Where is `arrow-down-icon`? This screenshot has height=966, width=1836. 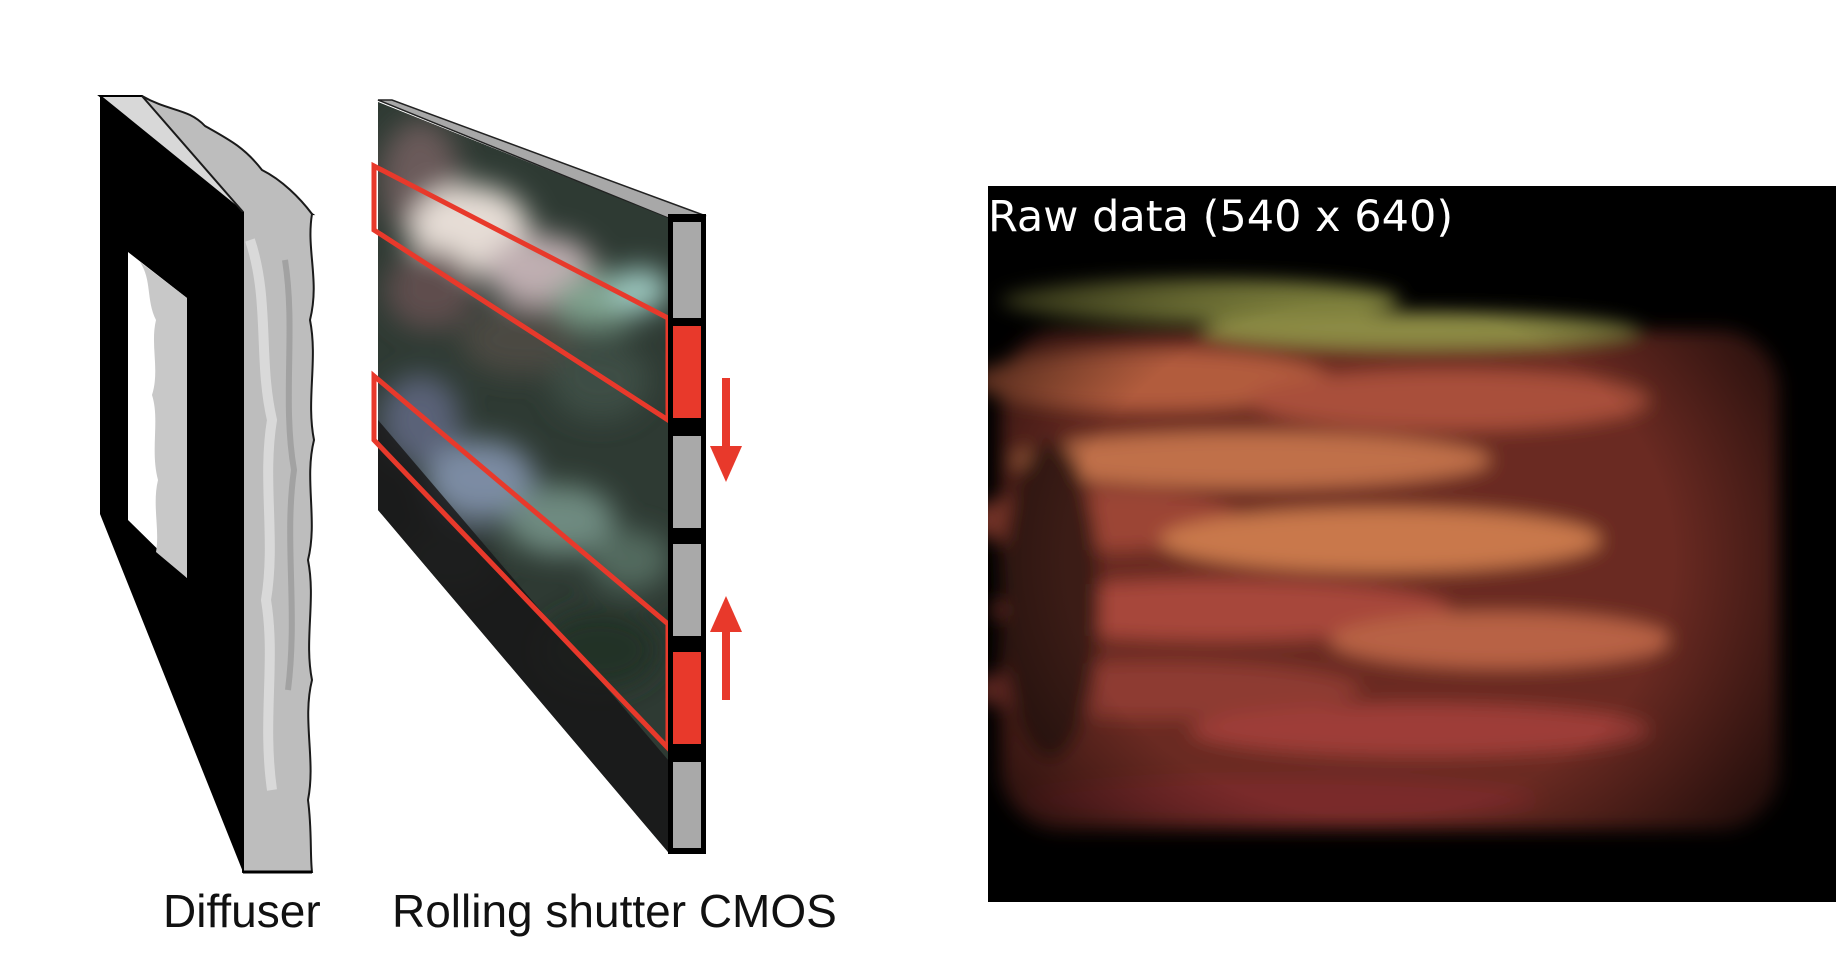
arrow-down-icon is located at coordinates (726, 430).